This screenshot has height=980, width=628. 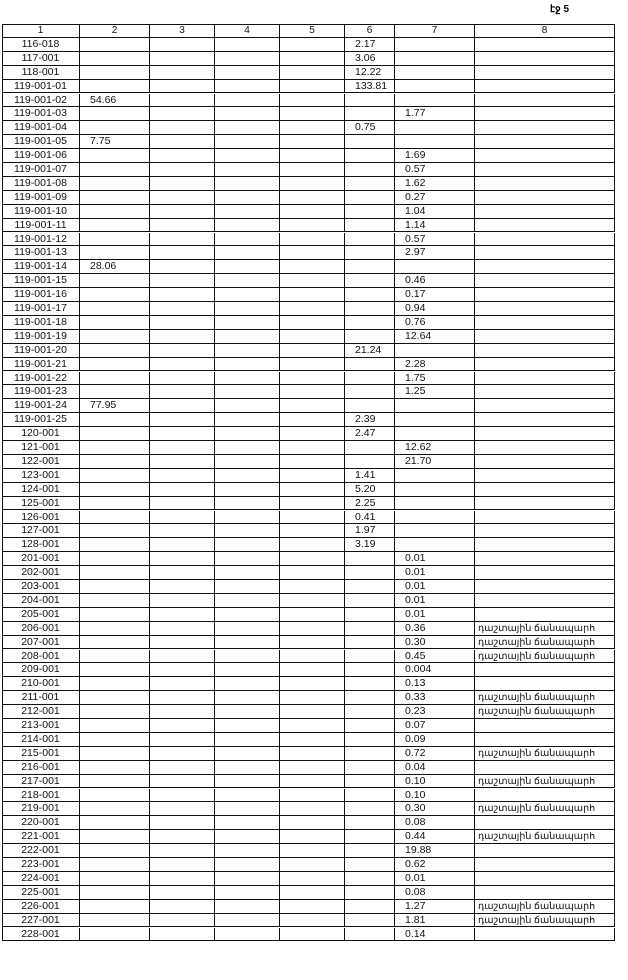 I want to click on table-cell: 0.08, so click(x=435, y=823).